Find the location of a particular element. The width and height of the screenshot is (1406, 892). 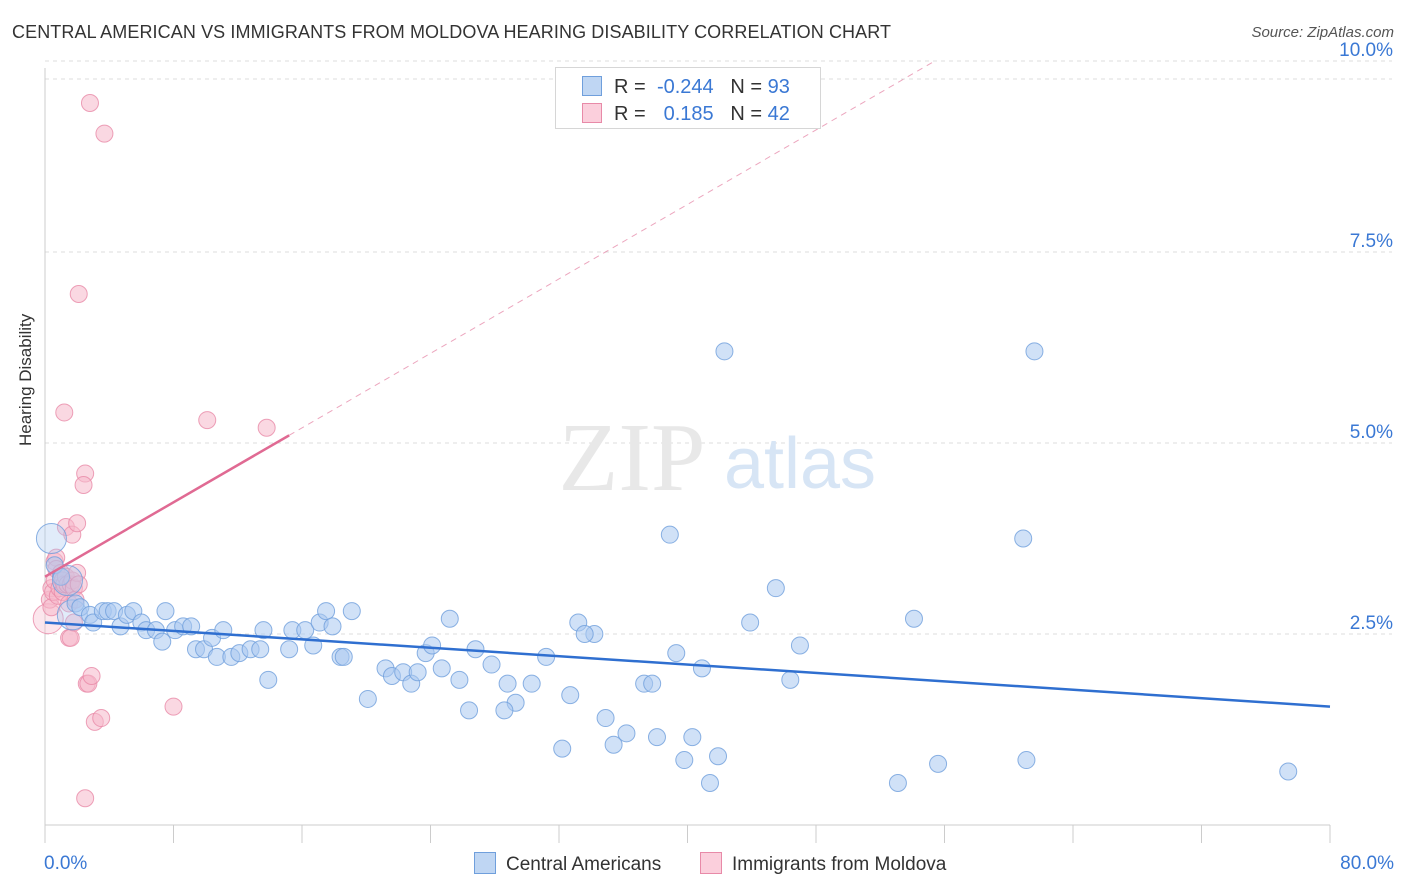

y-tick-label: 2.5% is located at coordinates (1371, 623).